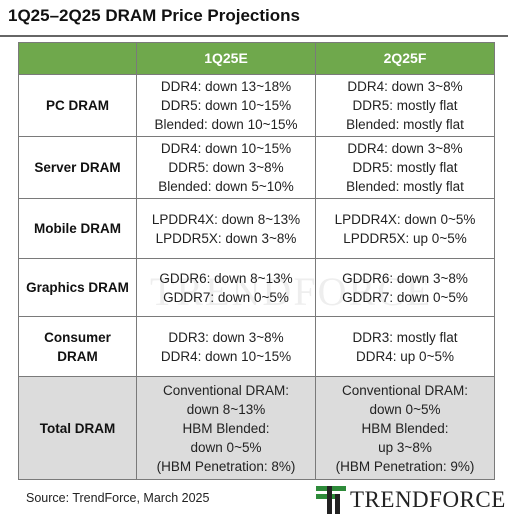  What do you see at coordinates (226, 219) in the screenshot?
I see `cell-line: LPDDR4X: down 8~13%` at bounding box center [226, 219].